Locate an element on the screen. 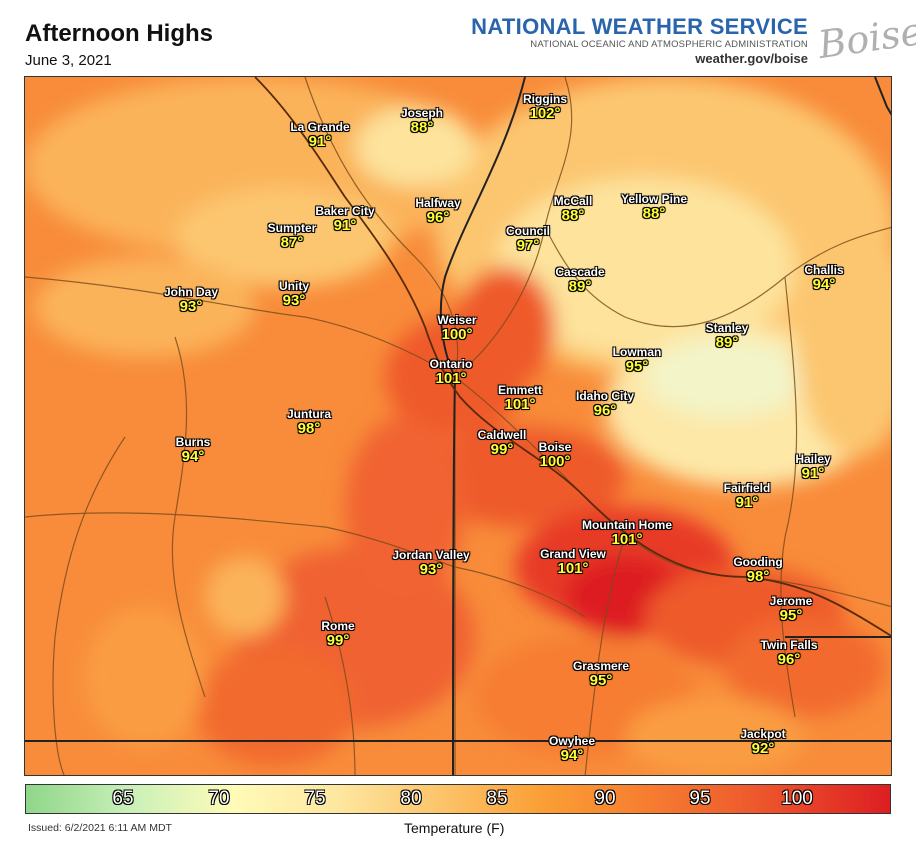  city-temperature: 87° is located at coordinates (292, 242).